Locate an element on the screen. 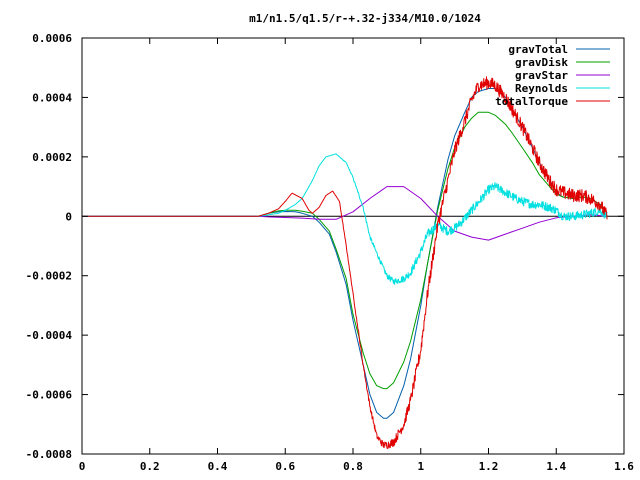 The height and width of the screenshot is (480, 640). x-tick-label: 0 is located at coordinates (82, 466).